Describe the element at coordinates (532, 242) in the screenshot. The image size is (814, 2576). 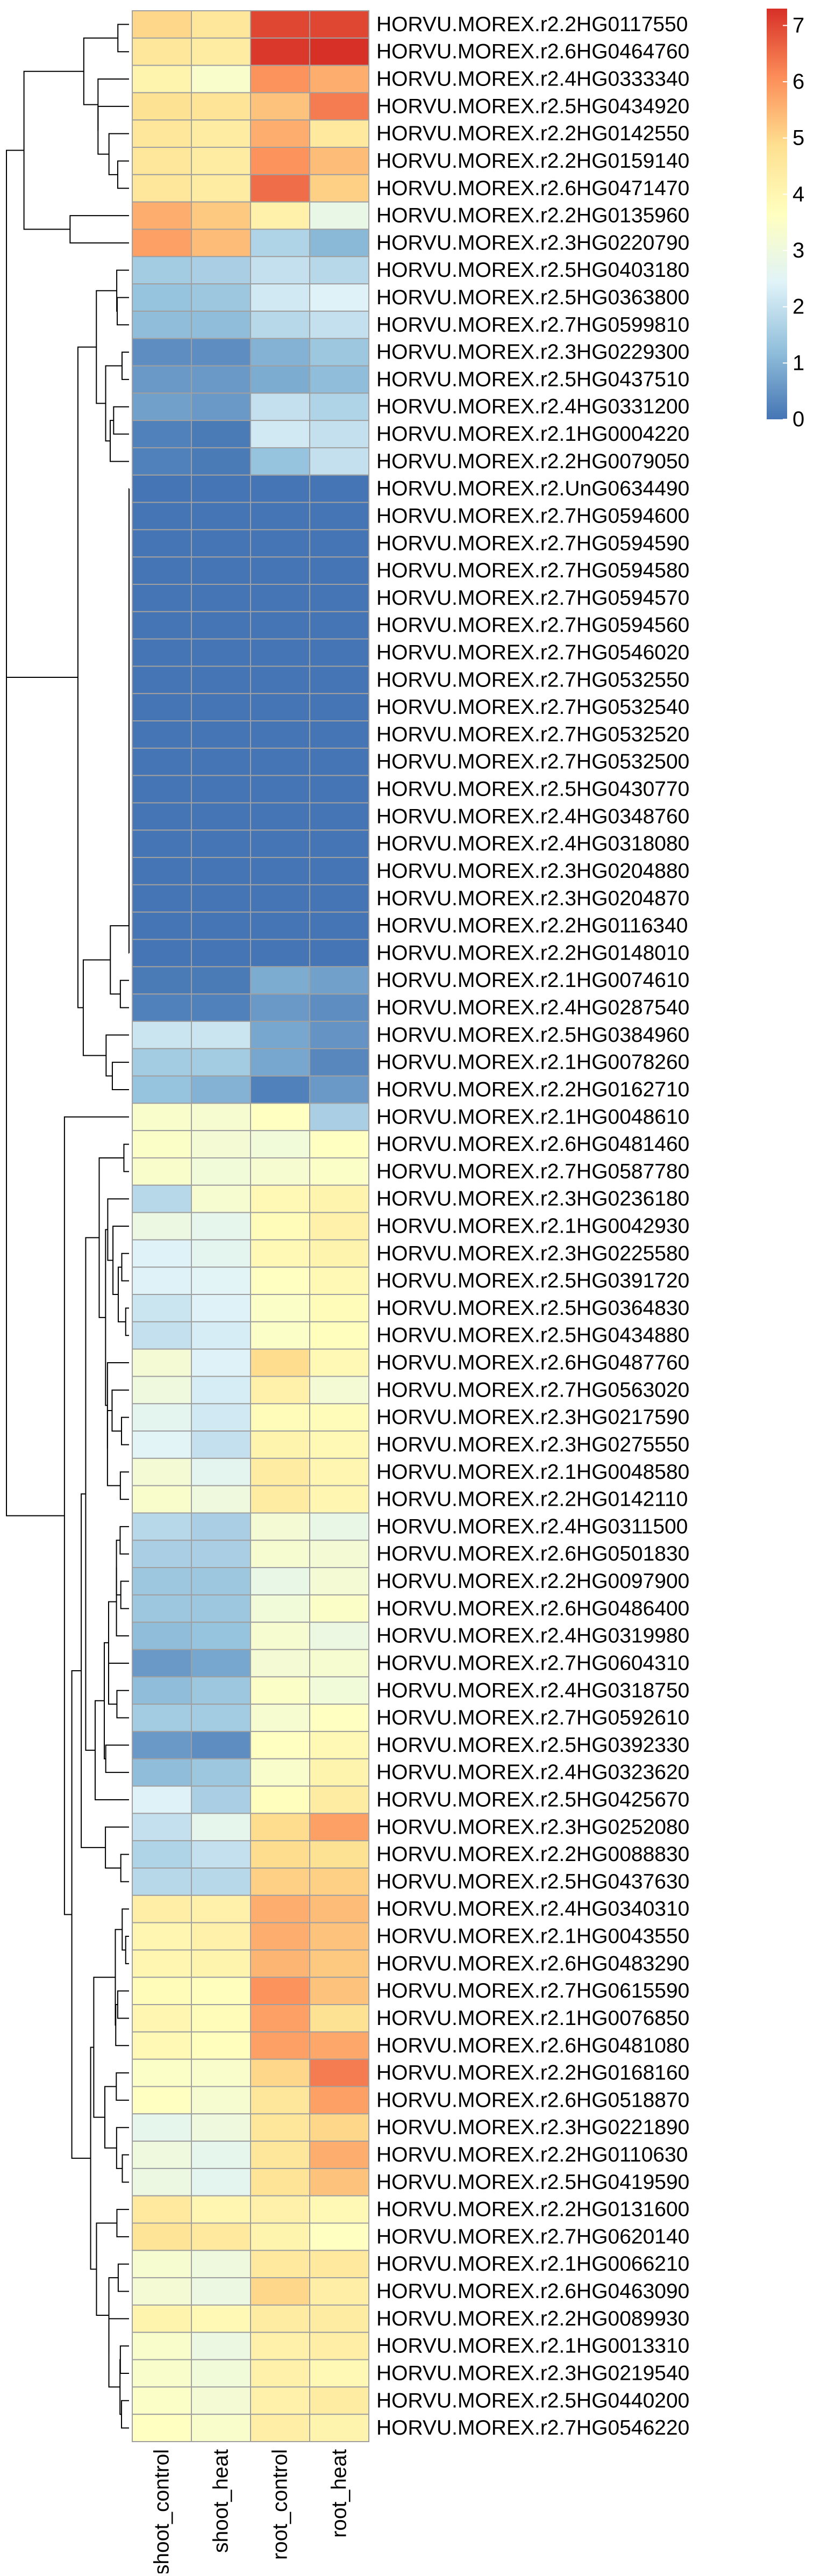
I see `row-label: HORVU.MOREX.r2.3HG0220790` at that location.